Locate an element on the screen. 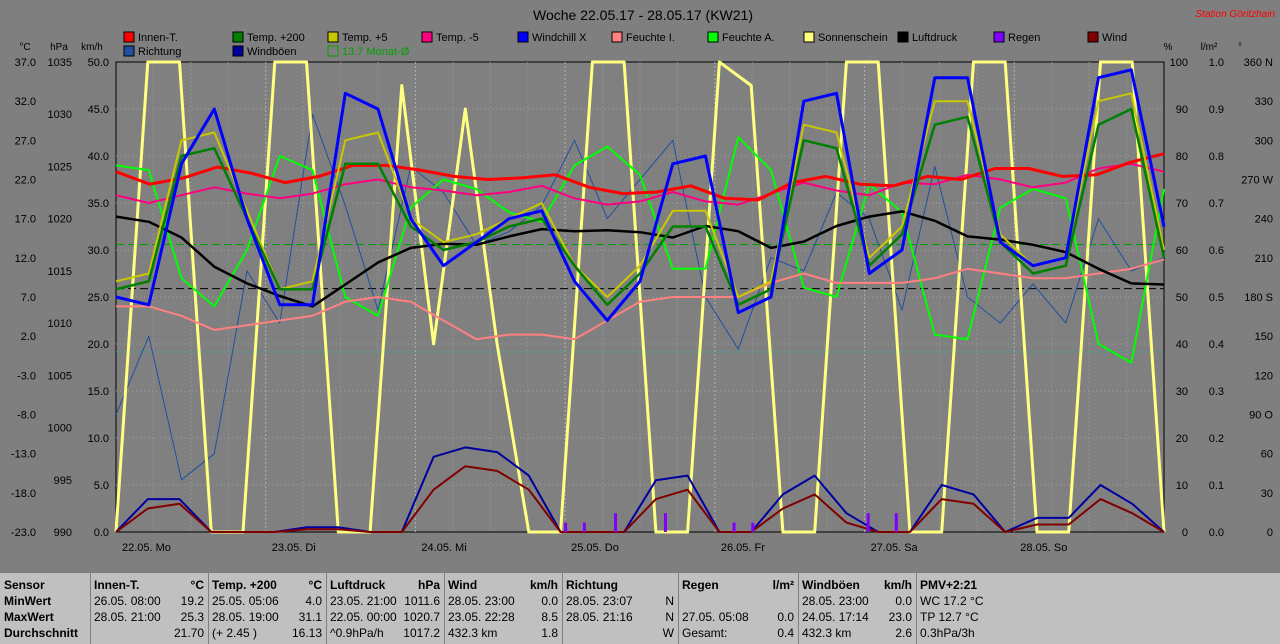 The width and height of the screenshot is (1280, 644). legend-label: Windböen is located at coordinates (272, 52).